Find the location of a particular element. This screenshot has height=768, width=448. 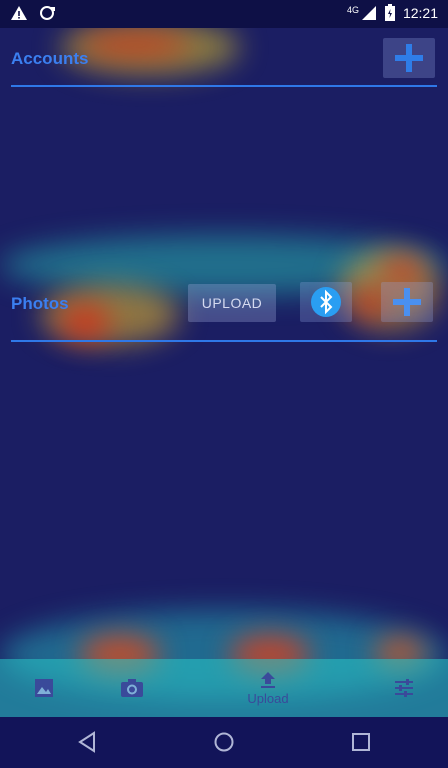

battery-icon is located at coordinates (389, 12).